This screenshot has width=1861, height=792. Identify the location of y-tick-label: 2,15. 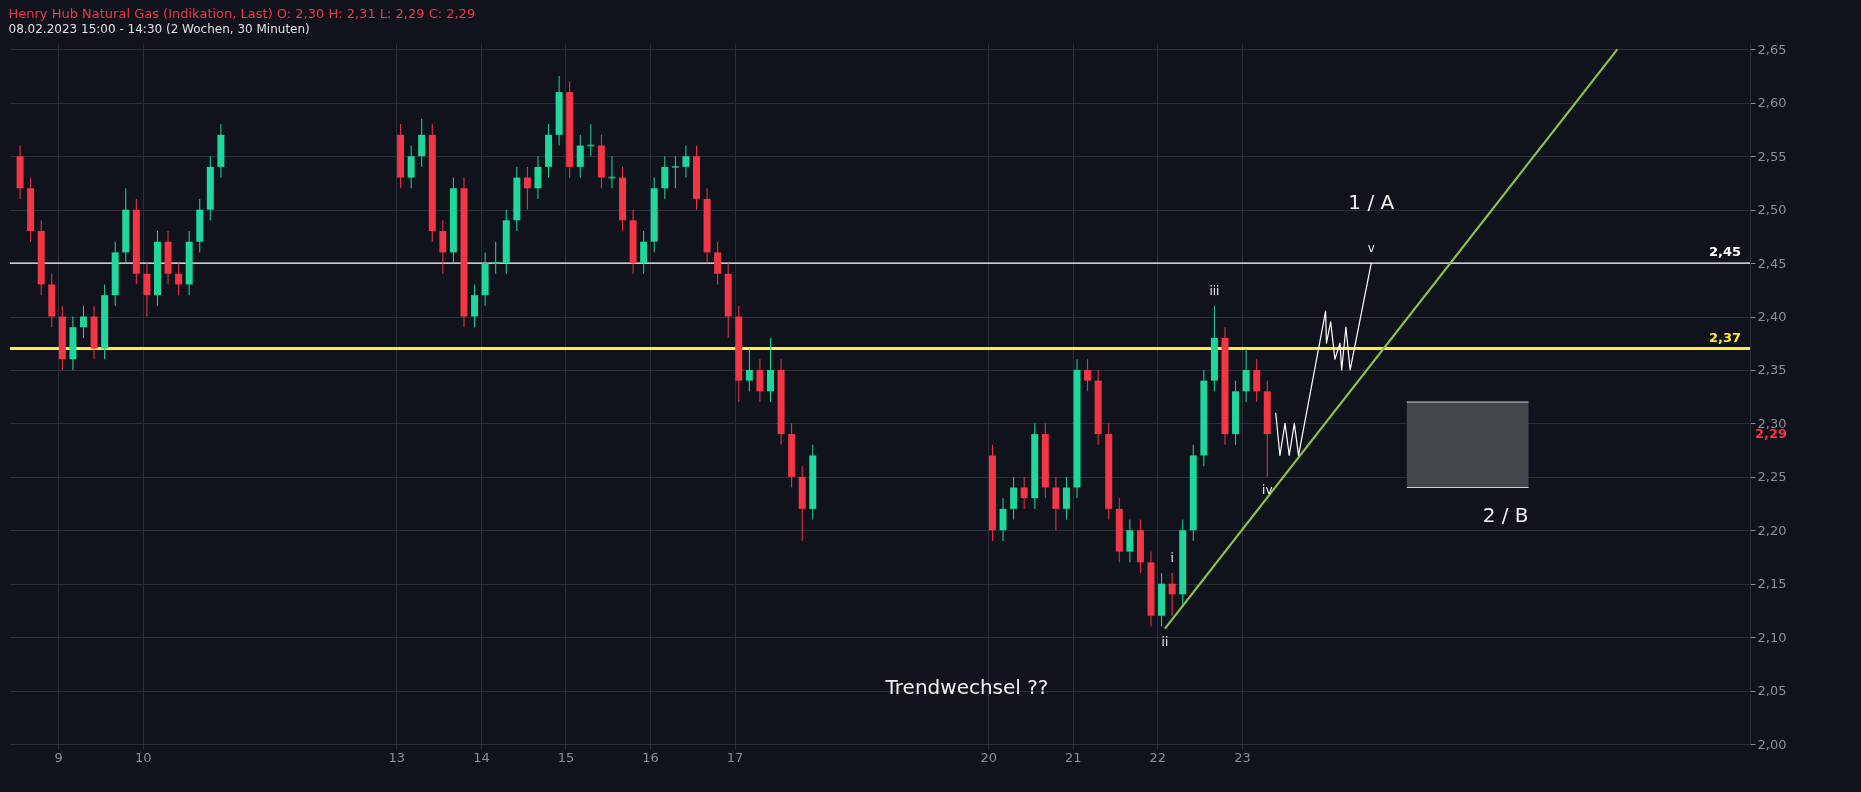
(1772, 584).